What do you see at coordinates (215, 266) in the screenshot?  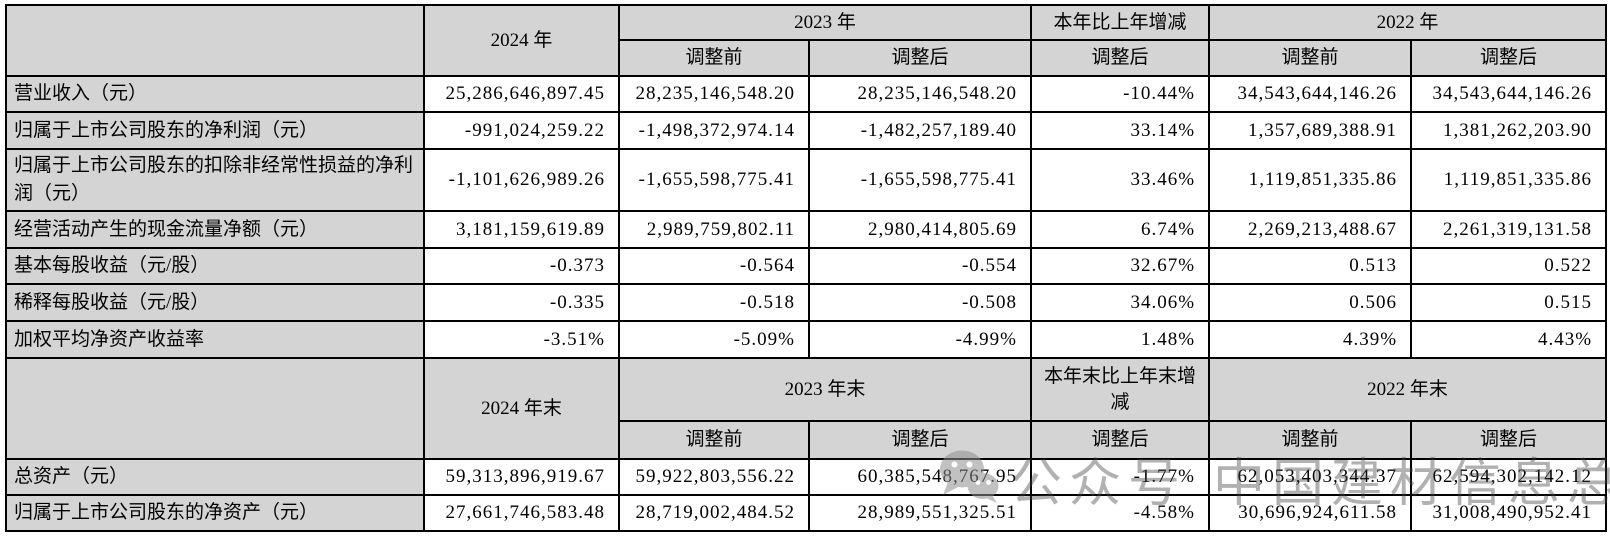 I see `row-label: 基本每股收益（元/股）` at bounding box center [215, 266].